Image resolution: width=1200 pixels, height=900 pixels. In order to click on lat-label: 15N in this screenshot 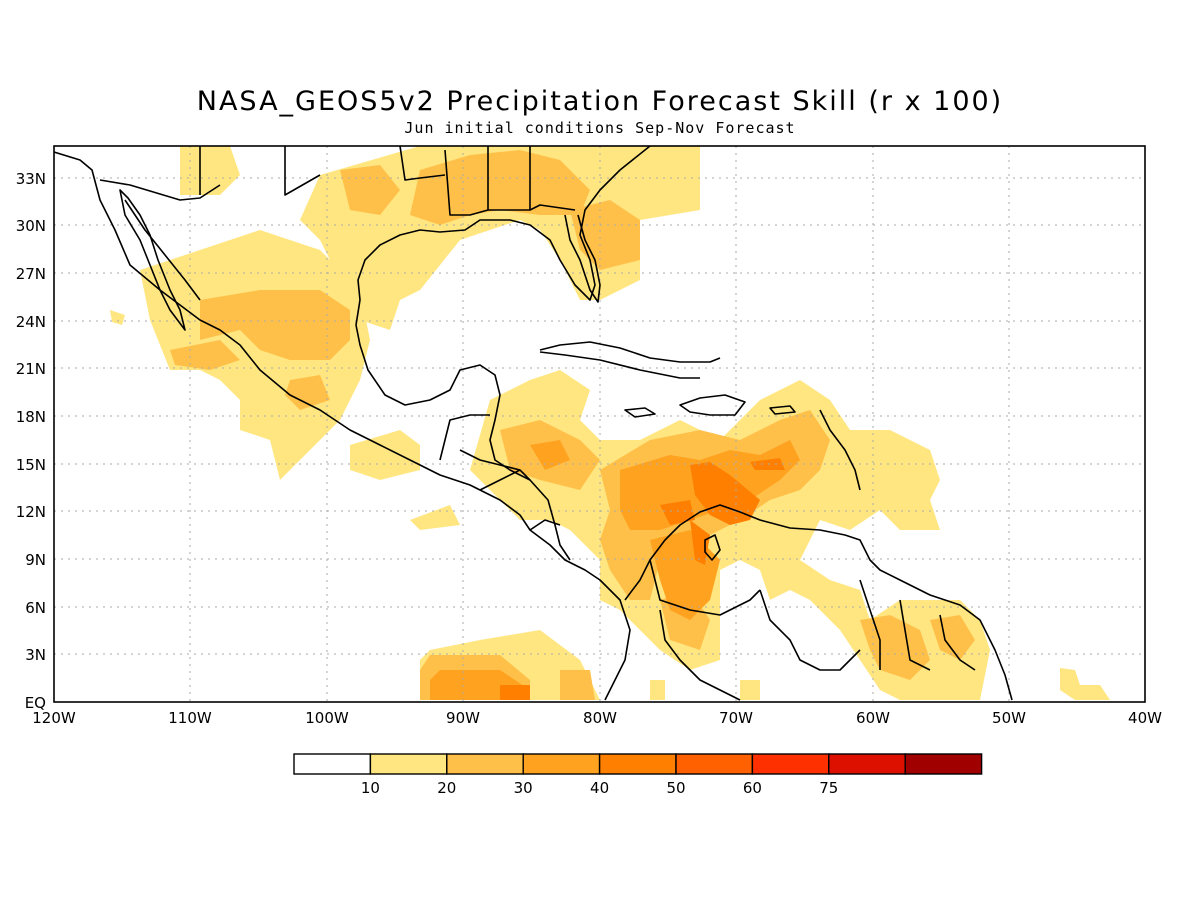, I will do `click(31, 465)`.